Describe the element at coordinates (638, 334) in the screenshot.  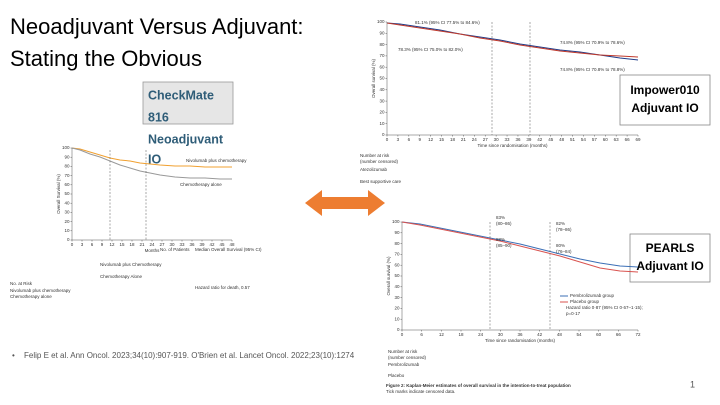
I see `x-tick-label: 72` at that location.